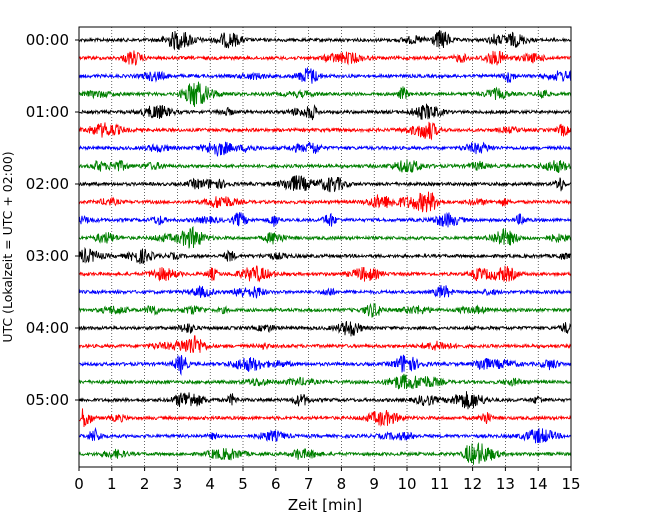 The height and width of the screenshot is (520, 650). Describe the element at coordinates (406, 484) in the screenshot. I see `x-tick-label: 10` at that location.